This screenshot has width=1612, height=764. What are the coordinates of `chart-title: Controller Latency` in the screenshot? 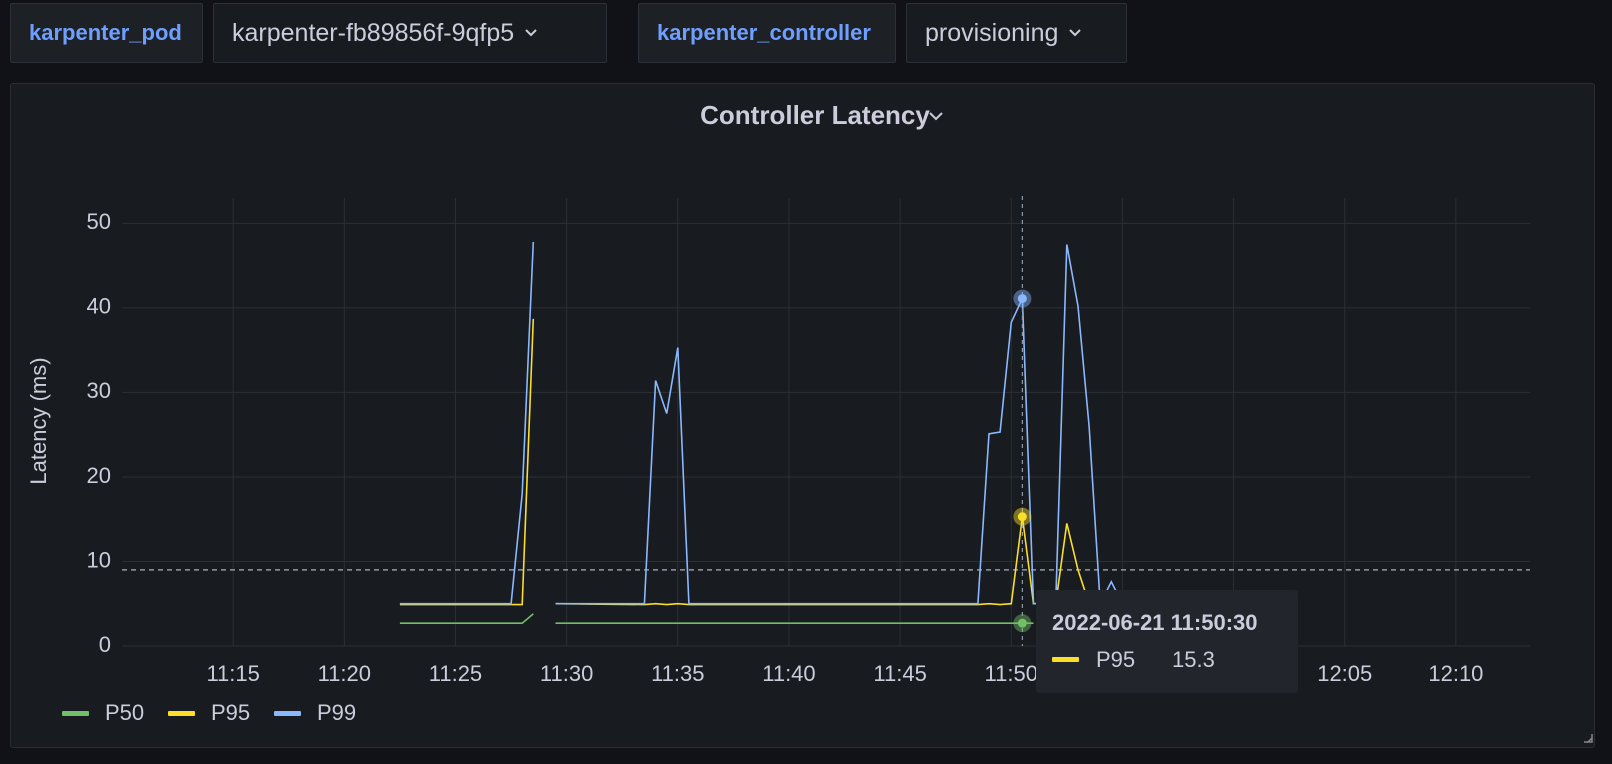 It's located at (815, 115).